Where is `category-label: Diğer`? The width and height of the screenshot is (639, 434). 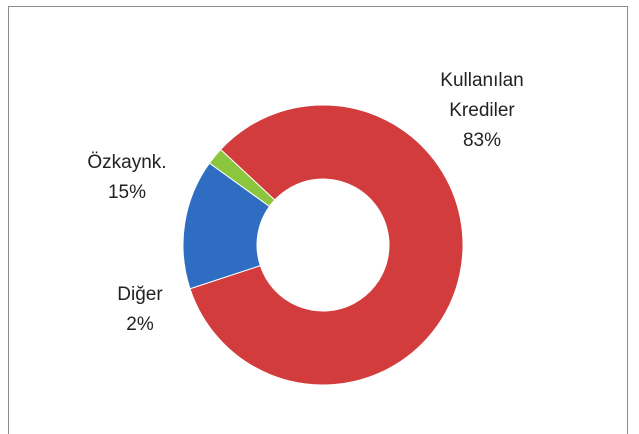 category-label: Diğer is located at coordinates (140, 294).